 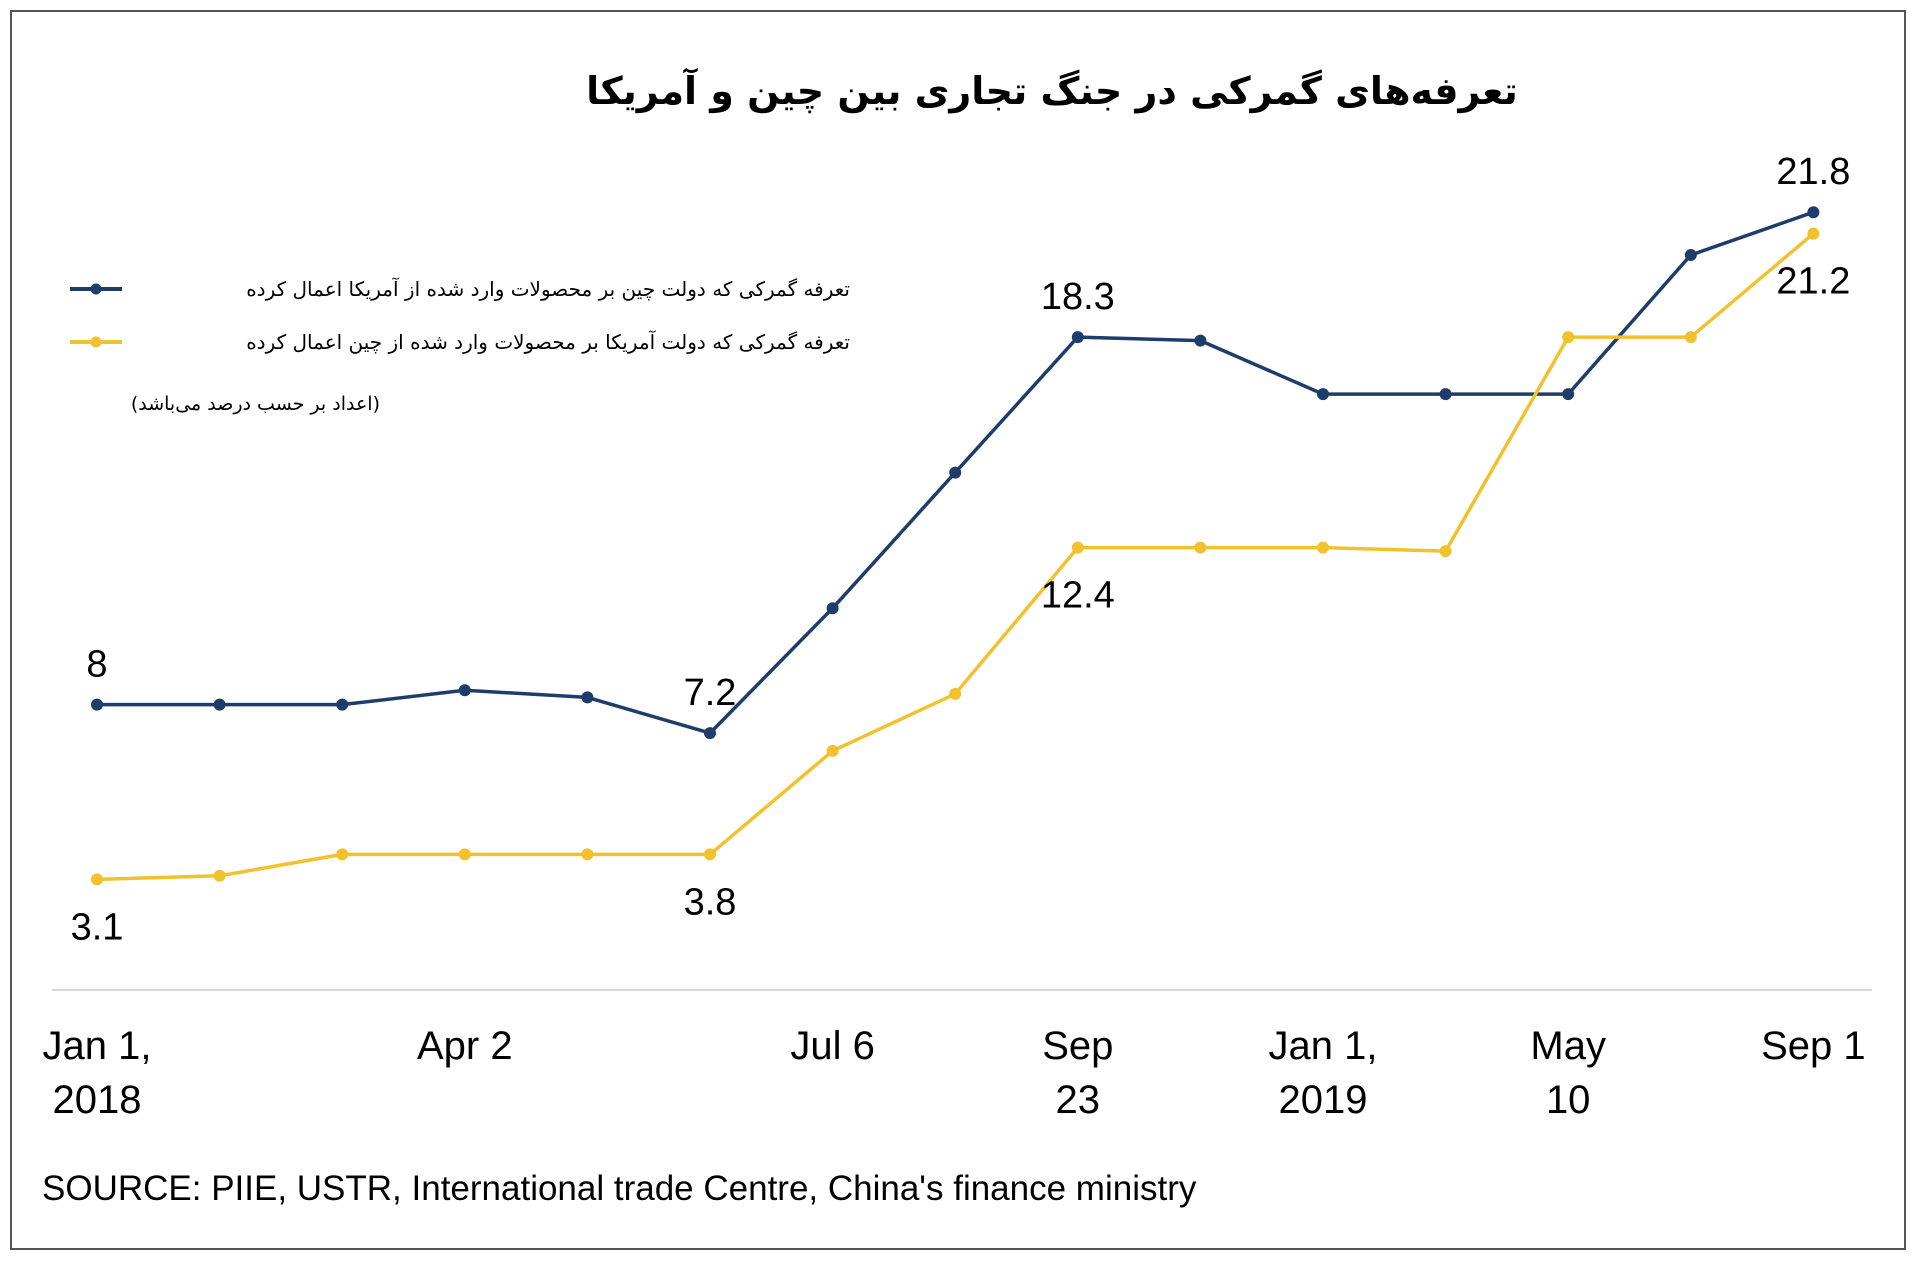 I want to click on series-0-data-label-14: 21.8, so click(x=1813, y=172).